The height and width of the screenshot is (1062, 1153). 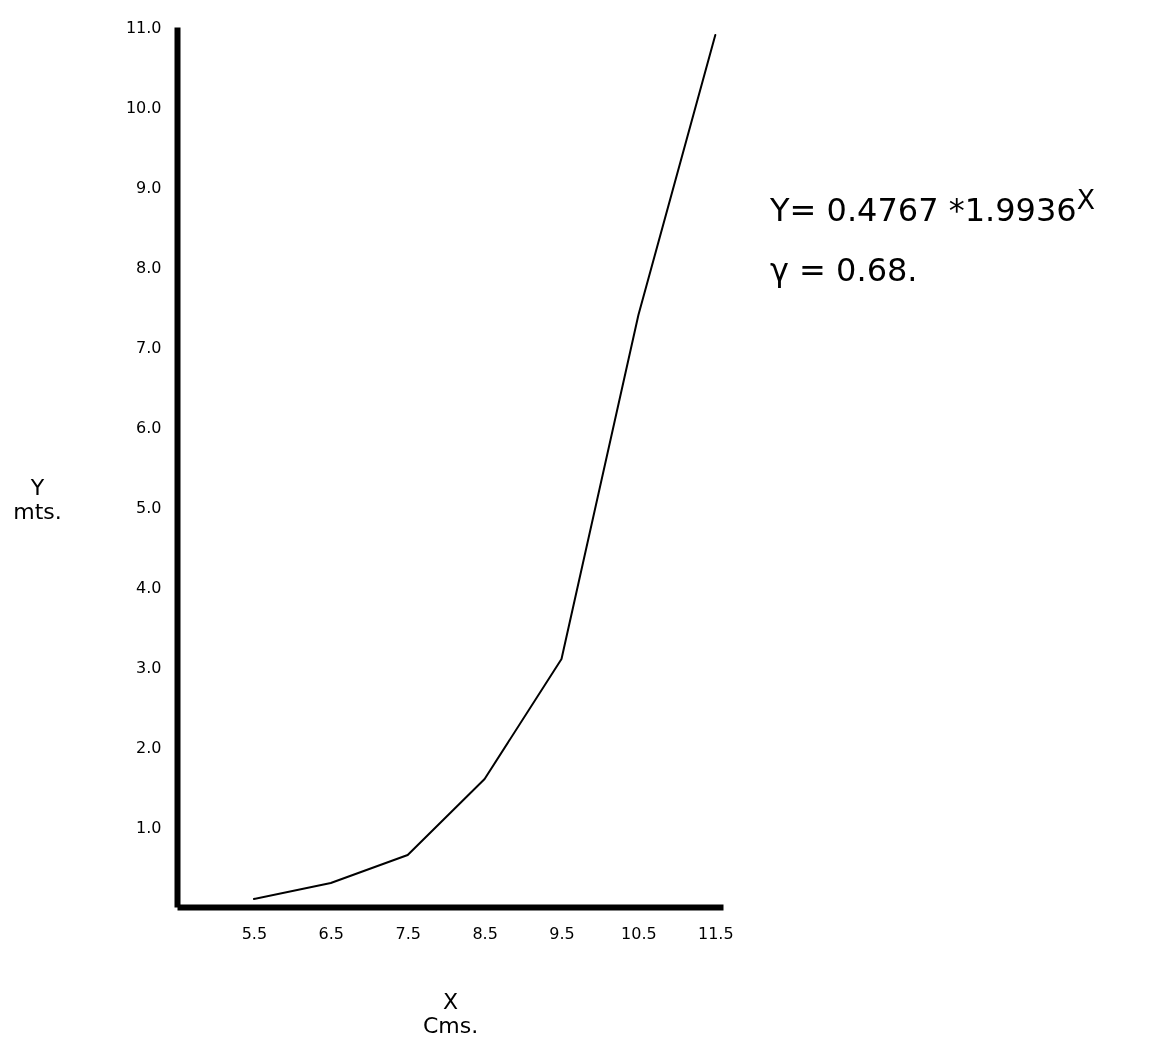 What do you see at coordinates (450, 1013) in the screenshot?
I see `x-axis-title: X Cms.` at bounding box center [450, 1013].